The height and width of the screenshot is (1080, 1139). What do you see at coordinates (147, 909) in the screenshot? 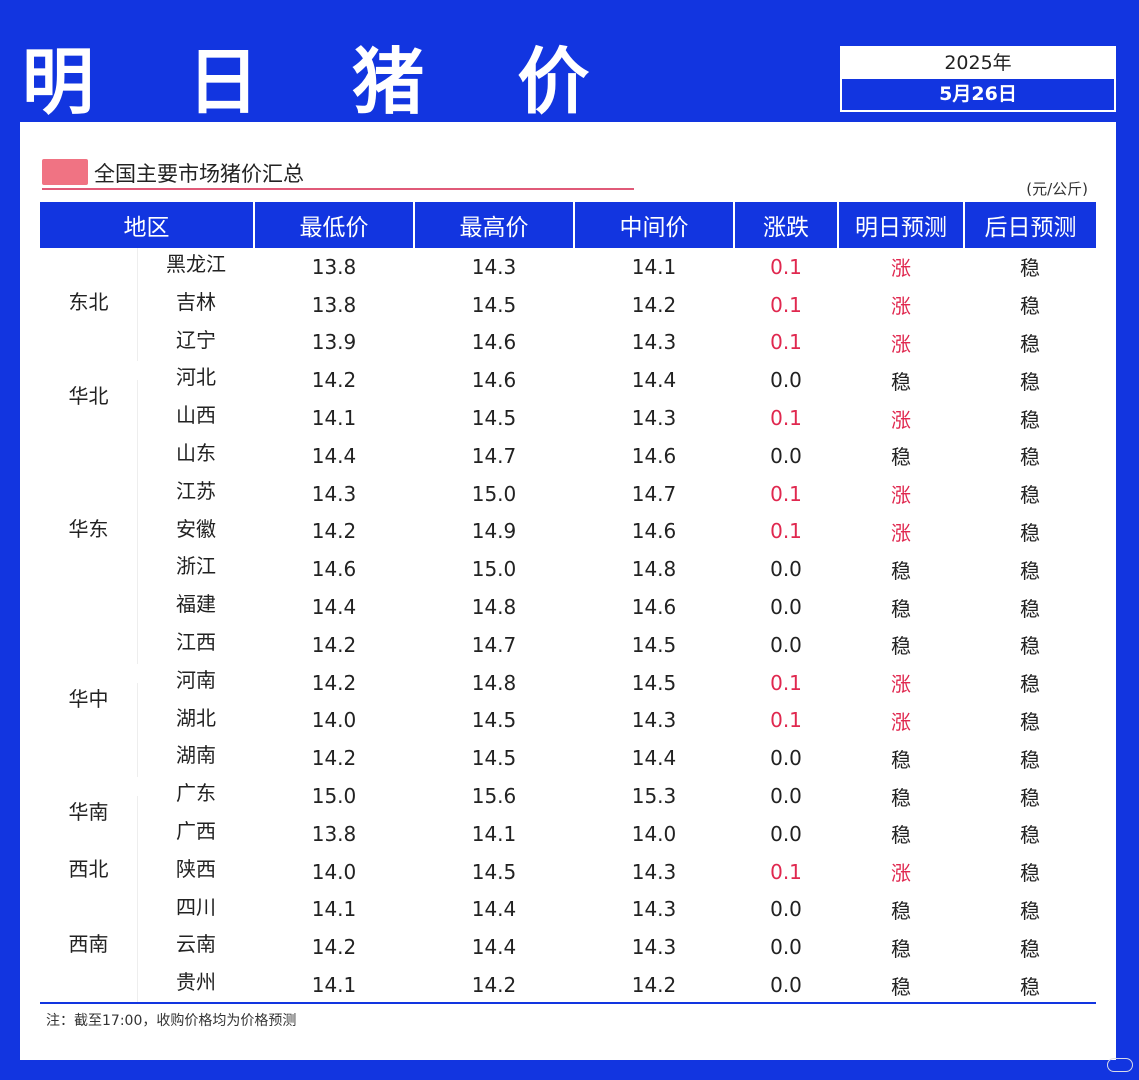
I see `region-province-cell: 四川` at bounding box center [147, 909].